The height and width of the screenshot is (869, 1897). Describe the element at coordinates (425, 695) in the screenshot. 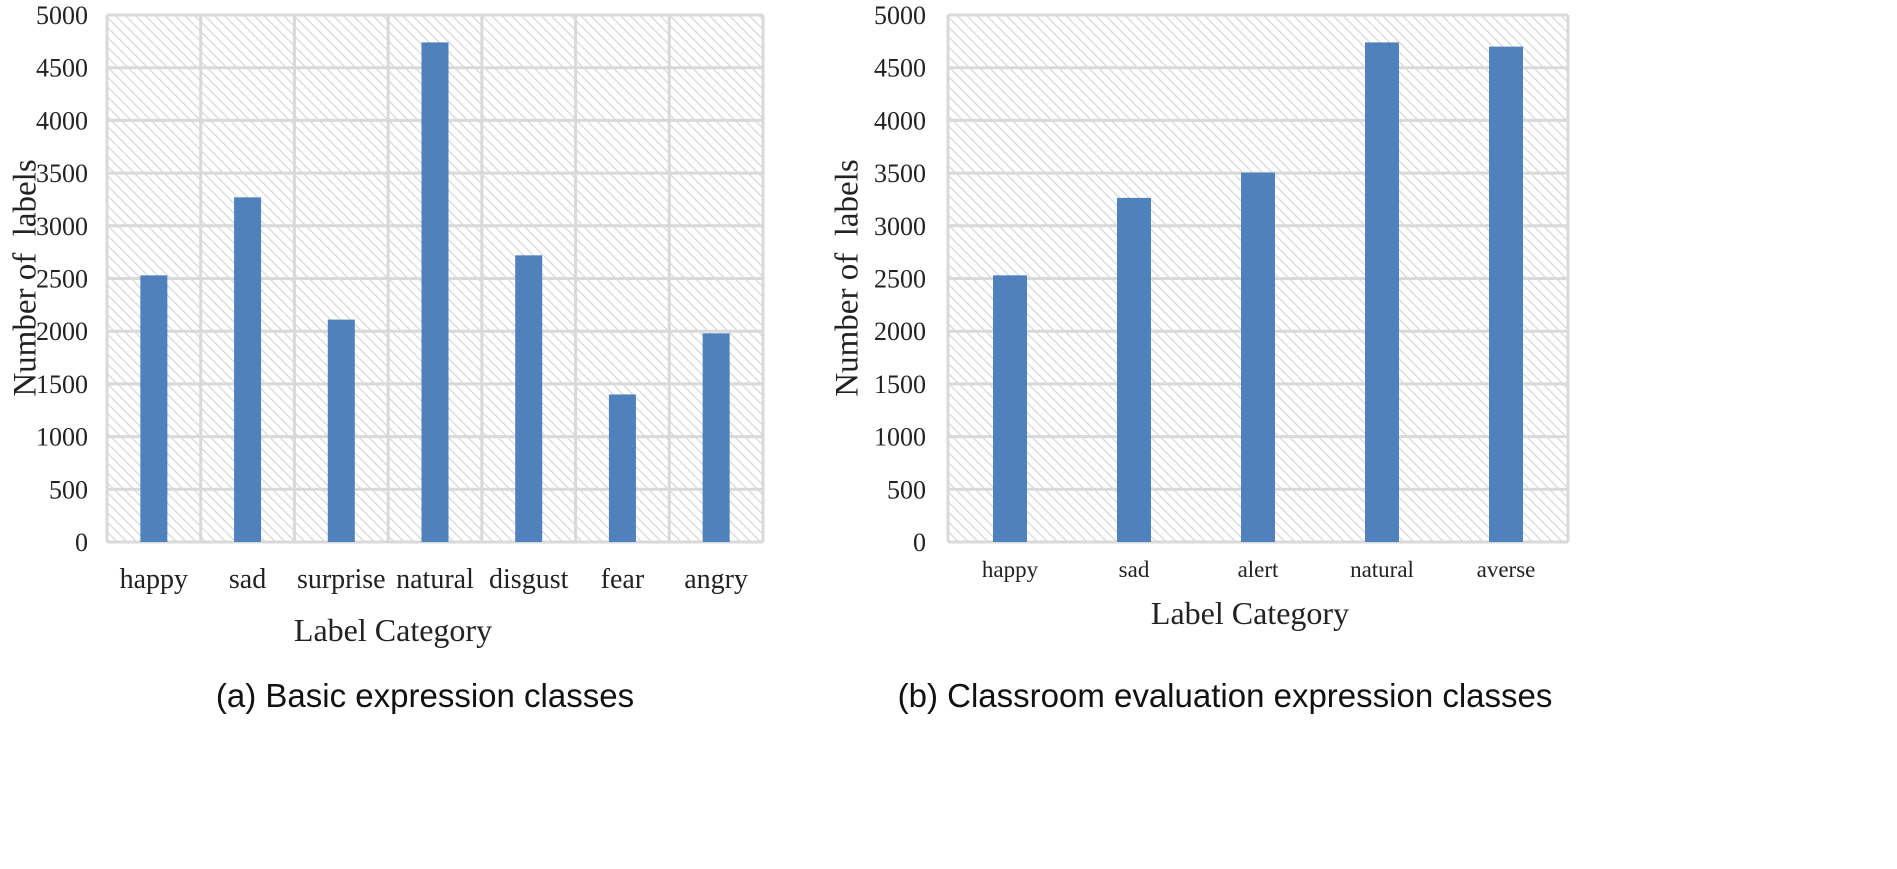

I see `figure-caption: (a) Basic expression classes` at that location.